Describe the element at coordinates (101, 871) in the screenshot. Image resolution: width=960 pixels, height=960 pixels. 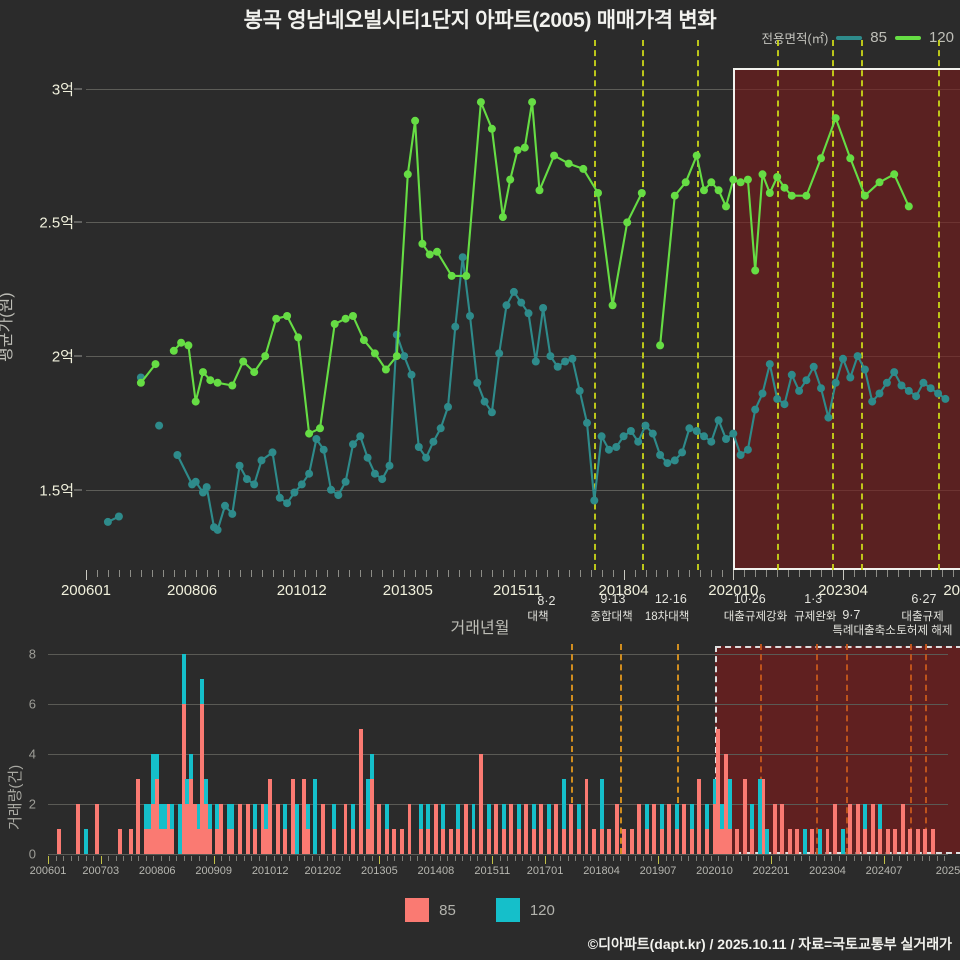
I see `volume-x-tick-label: 200703` at that location.